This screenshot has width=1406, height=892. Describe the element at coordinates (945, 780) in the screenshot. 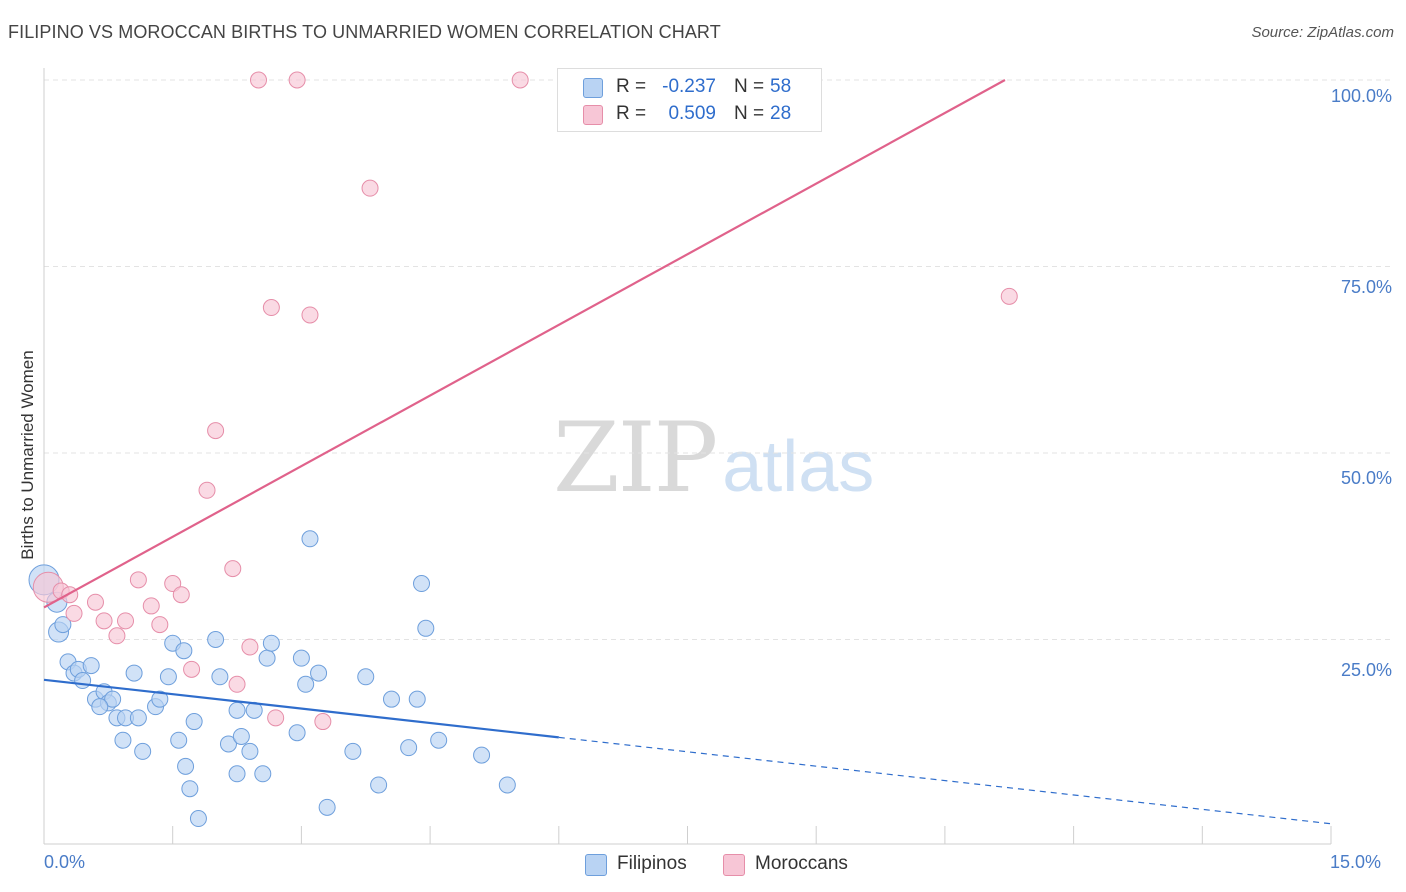

I see `filipinos-trendline-extrapolated` at that location.